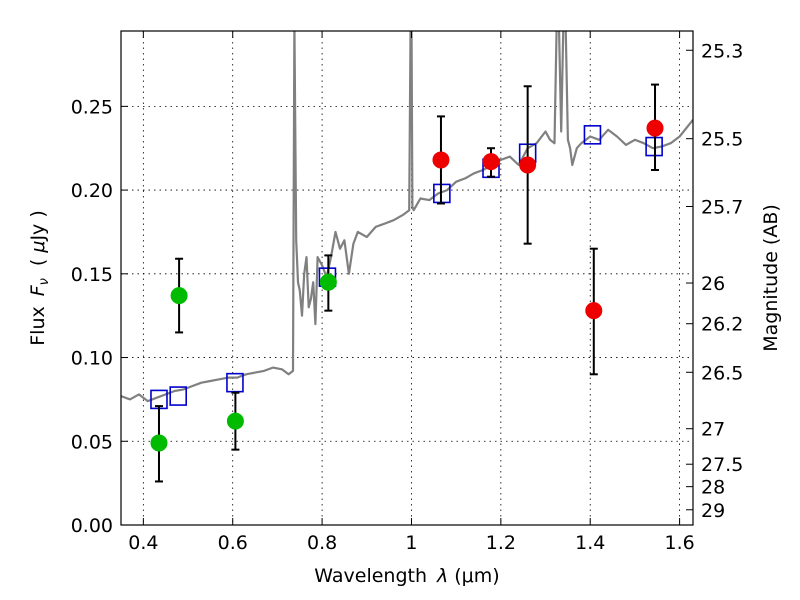 The width and height of the screenshot is (800, 600). Describe the element at coordinates (38, 225) in the screenshot. I see `y-axis-label-unit: Jy )` at that location.